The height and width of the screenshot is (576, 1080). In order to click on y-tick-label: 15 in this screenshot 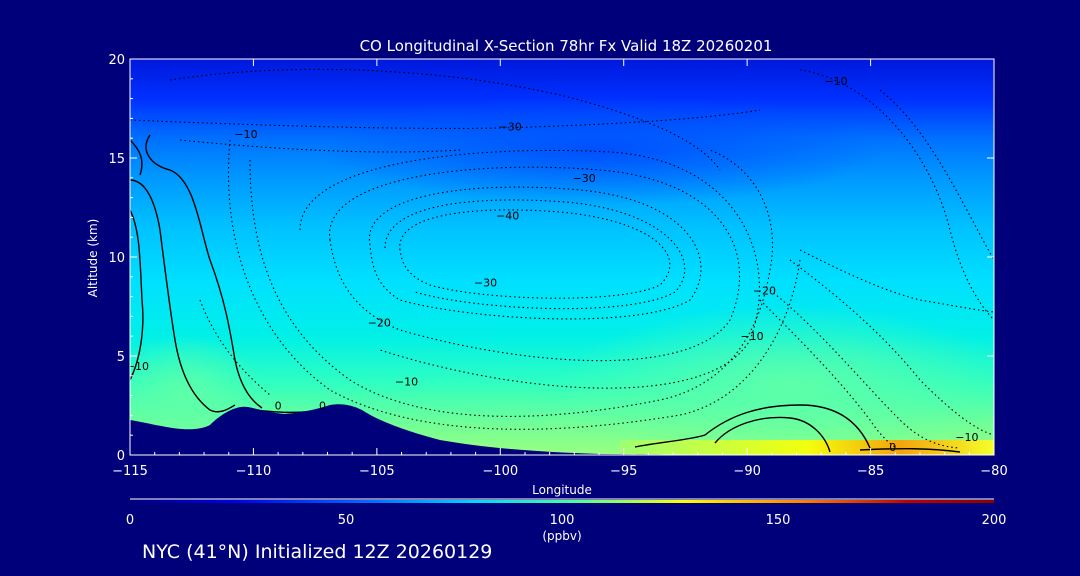, I will do `click(116, 159)`.